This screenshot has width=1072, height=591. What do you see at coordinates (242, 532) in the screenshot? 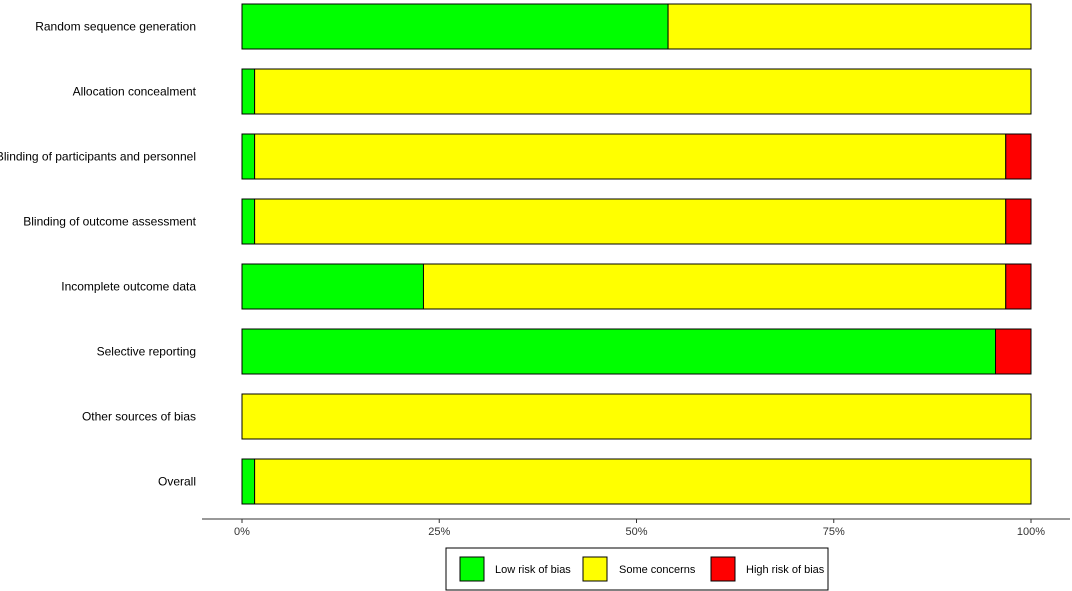
I see `x-tick-label: 0%` at bounding box center [242, 532].